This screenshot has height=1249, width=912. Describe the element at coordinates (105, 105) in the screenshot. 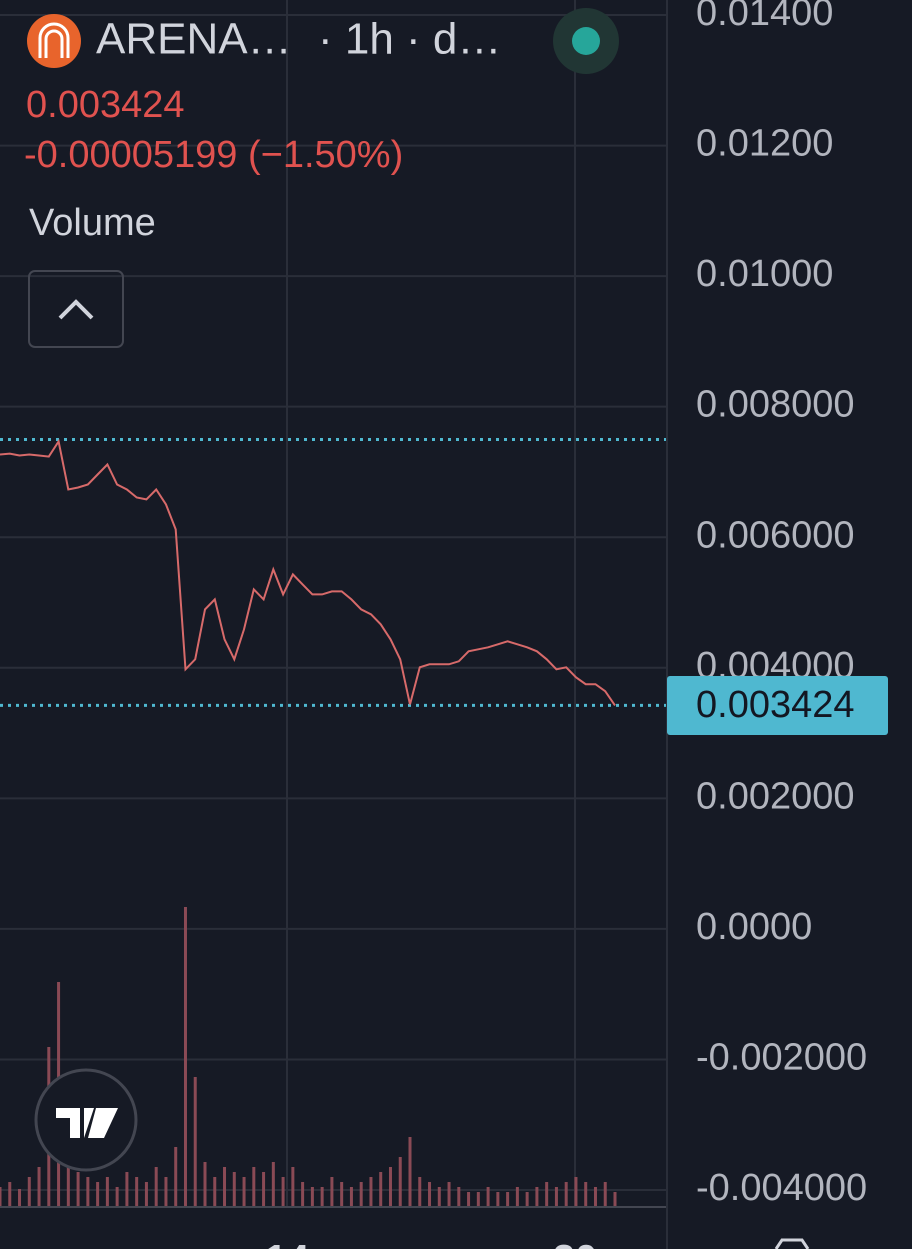

I see `last-price: 0.003424` at that location.